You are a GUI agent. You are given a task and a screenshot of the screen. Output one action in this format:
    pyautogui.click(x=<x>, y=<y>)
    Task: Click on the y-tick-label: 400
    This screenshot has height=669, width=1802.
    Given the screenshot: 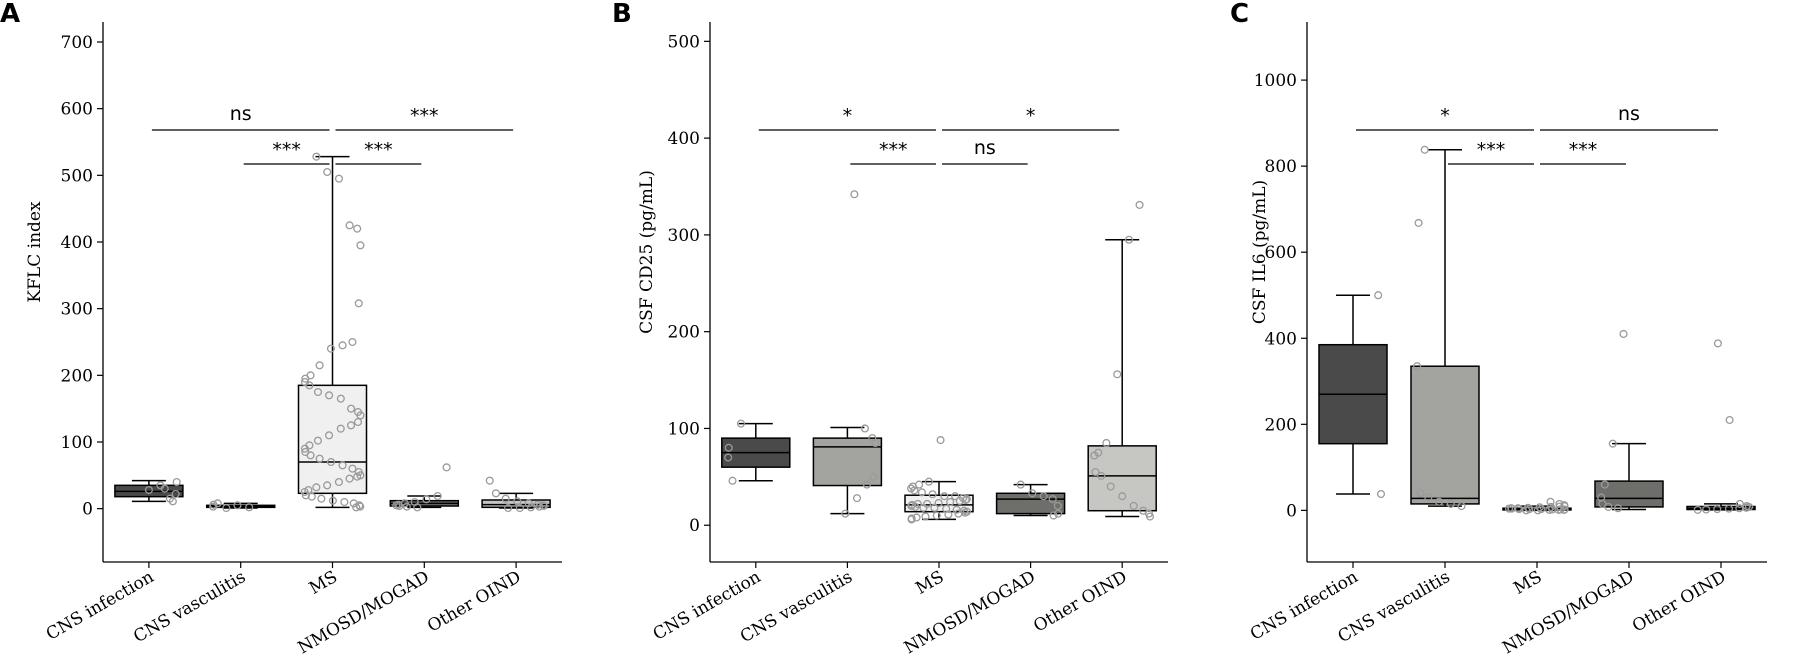 What is the action you would take?
    pyautogui.click(x=684, y=139)
    